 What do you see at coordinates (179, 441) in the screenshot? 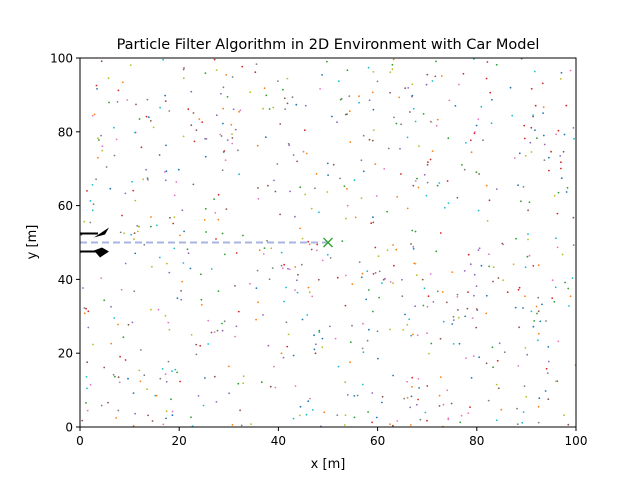
I see `x-tick-label: 20` at bounding box center [179, 441].